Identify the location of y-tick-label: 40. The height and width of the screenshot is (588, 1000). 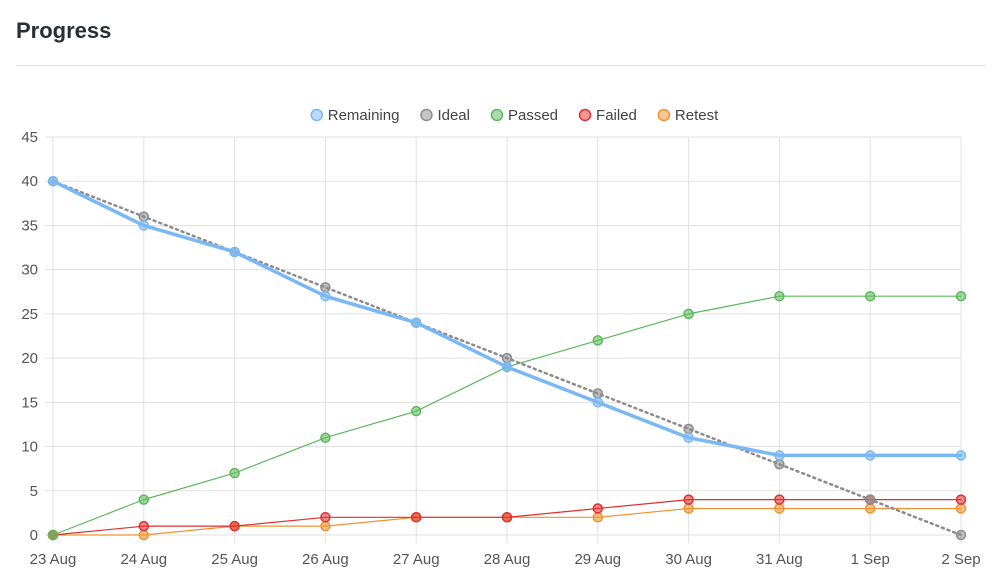
(29, 181).